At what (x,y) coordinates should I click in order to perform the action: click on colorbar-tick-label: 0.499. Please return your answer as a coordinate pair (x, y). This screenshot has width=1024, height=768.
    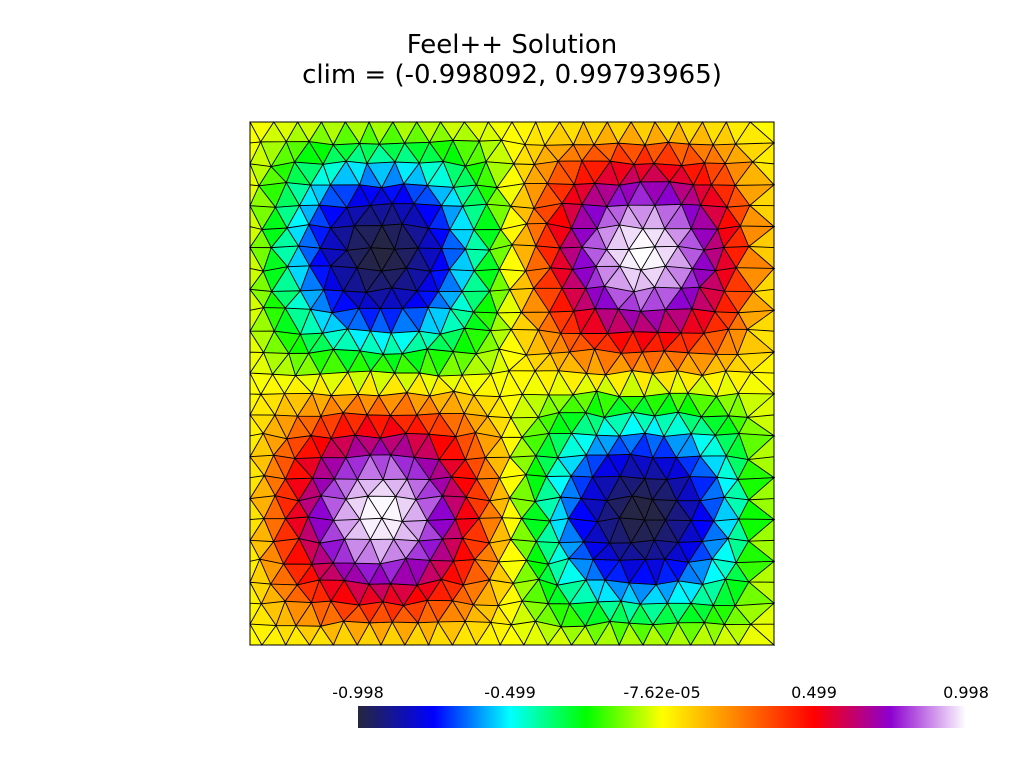
    Looking at the image, I should click on (814, 692).